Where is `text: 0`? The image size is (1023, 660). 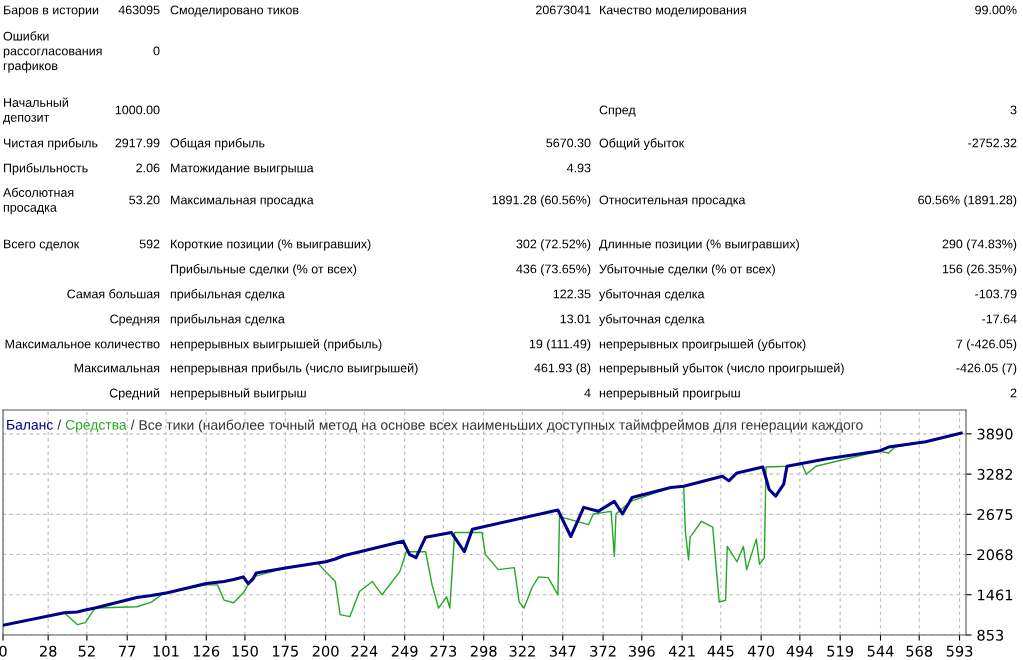 text: 0 is located at coordinates (156, 51).